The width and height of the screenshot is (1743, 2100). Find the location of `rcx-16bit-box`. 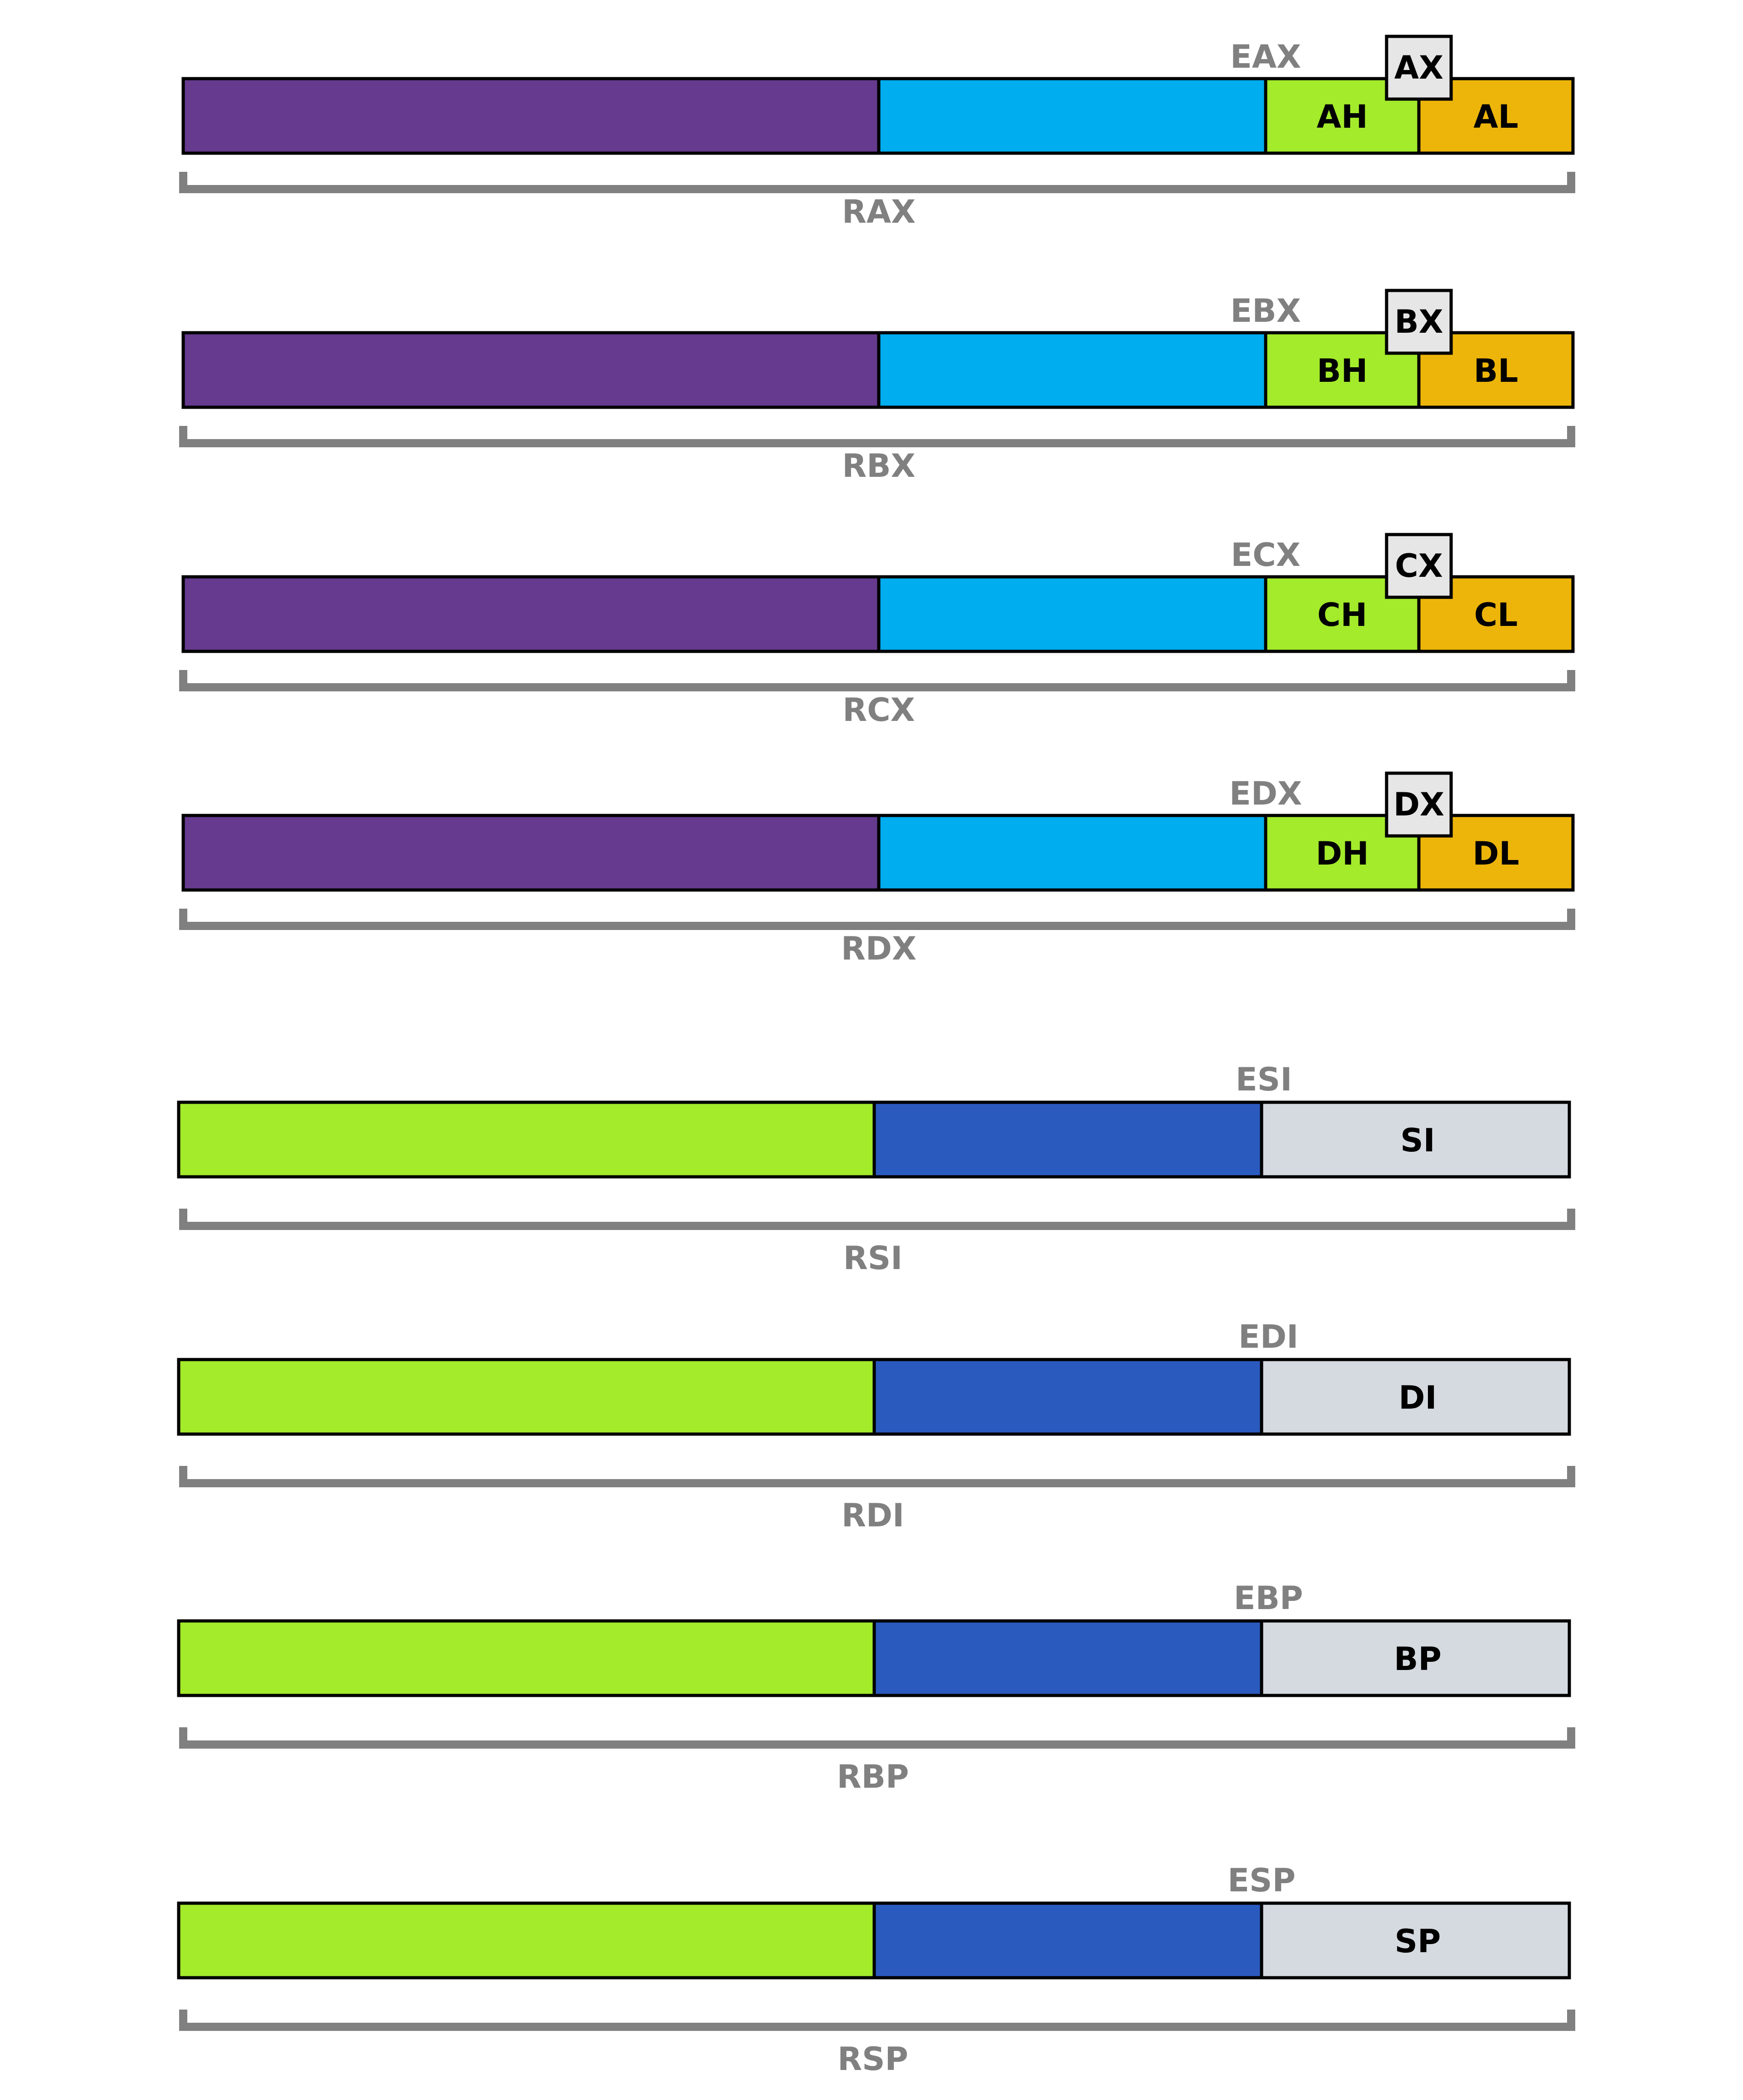

rcx-16bit-box is located at coordinates (1419, 566).